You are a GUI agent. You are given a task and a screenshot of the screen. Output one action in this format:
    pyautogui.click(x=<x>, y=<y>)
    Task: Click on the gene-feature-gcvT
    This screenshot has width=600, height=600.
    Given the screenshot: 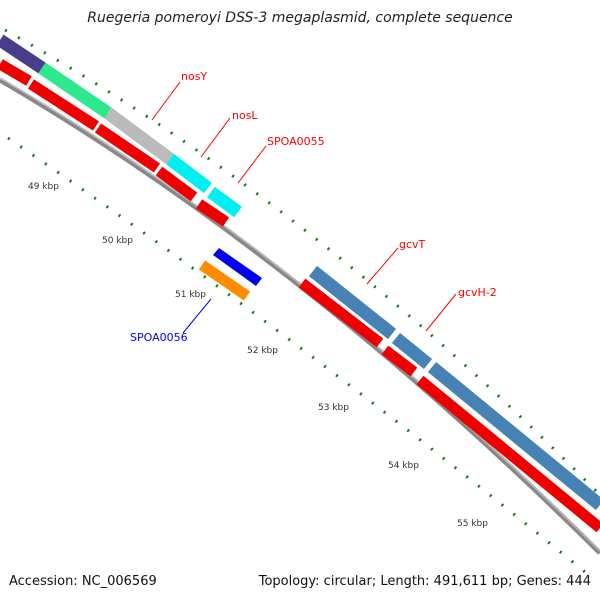 What is the action you would take?
    pyautogui.click(x=341, y=313)
    